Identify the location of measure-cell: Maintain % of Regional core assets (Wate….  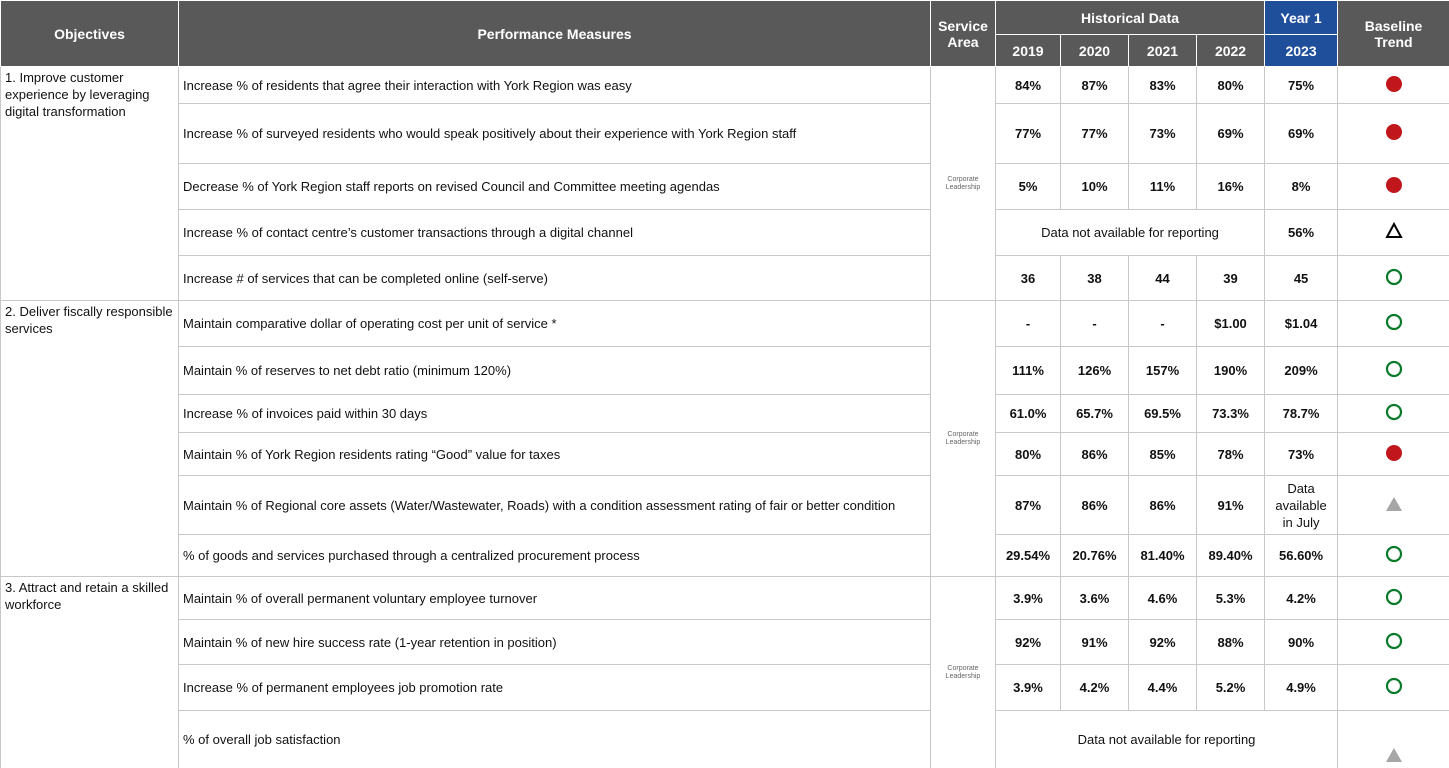
(554, 505).